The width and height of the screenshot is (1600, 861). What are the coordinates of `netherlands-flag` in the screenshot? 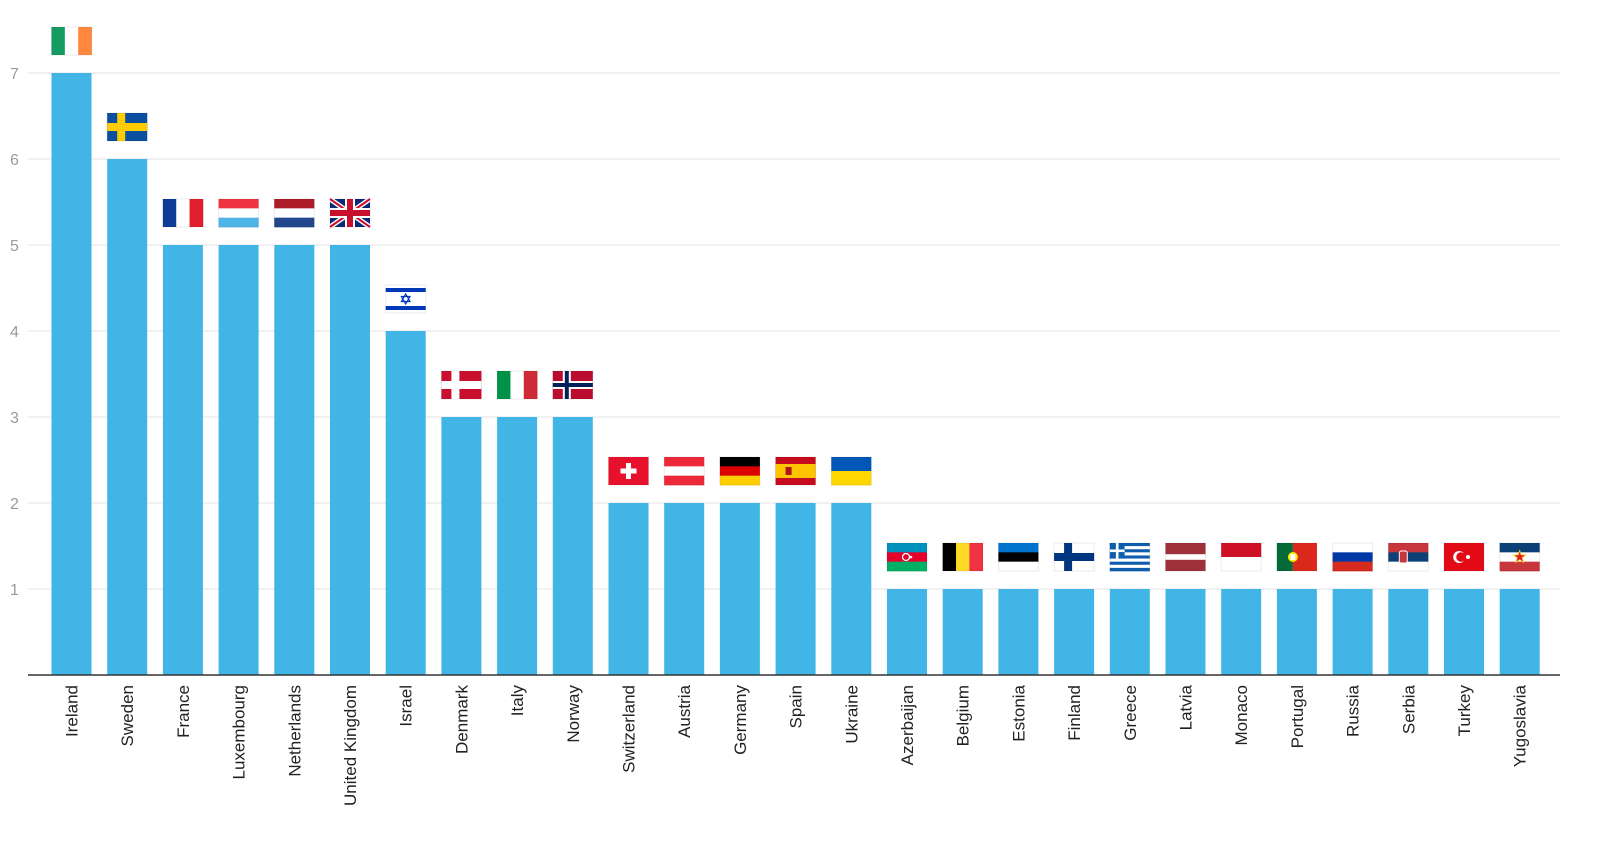 It's located at (294, 213).